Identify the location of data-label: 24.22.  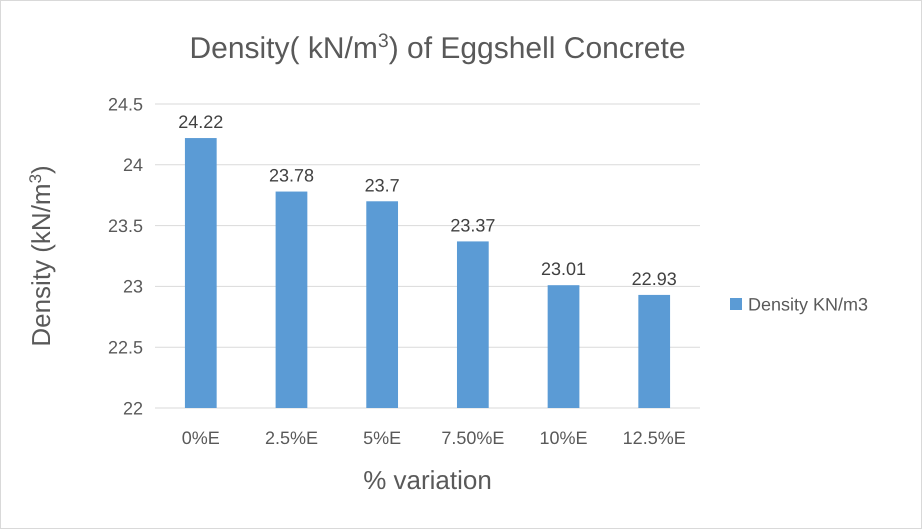
(201, 122).